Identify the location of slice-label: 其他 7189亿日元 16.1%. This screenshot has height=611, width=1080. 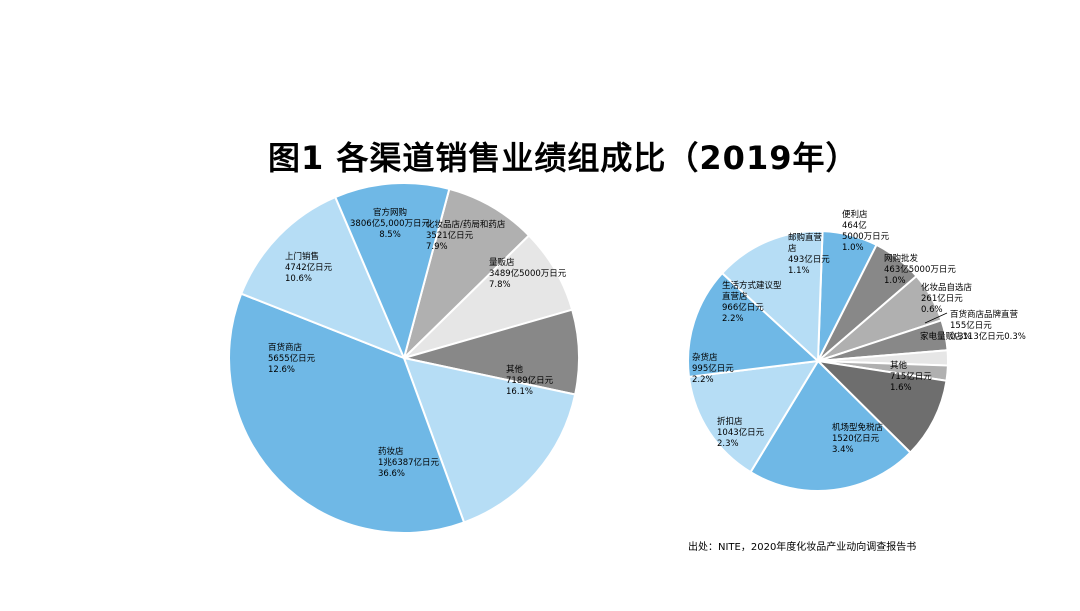
(530, 380).